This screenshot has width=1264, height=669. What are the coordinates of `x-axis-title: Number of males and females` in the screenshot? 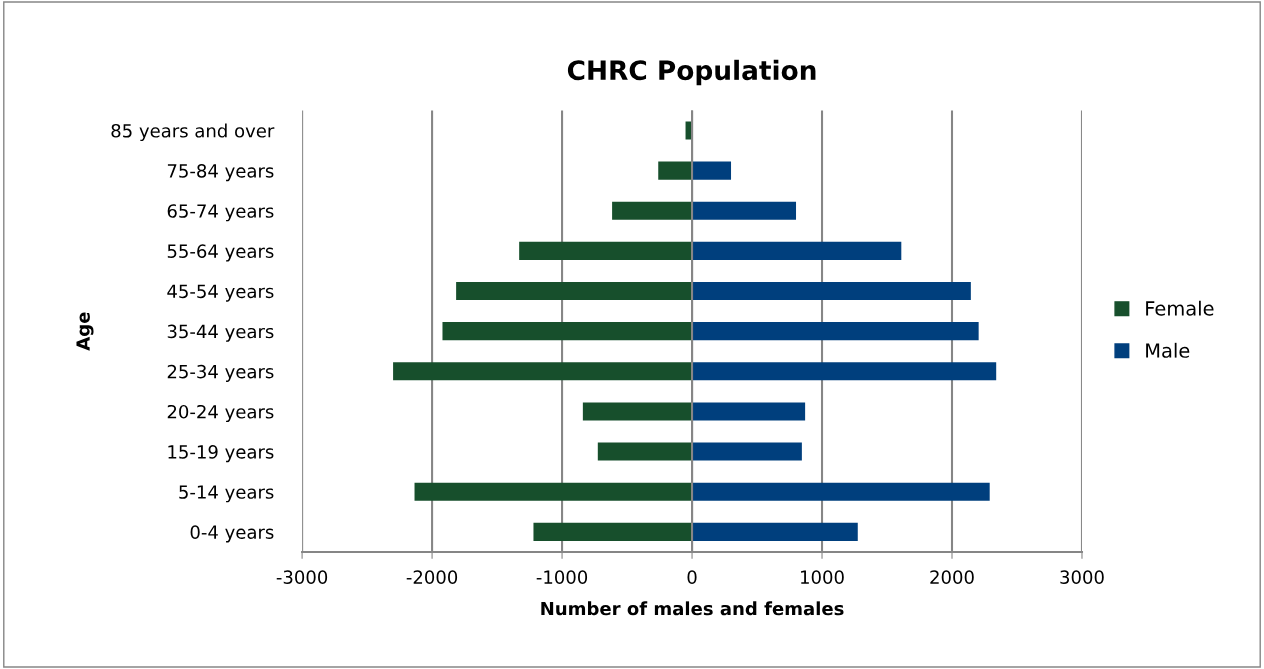 It's located at (692, 608).